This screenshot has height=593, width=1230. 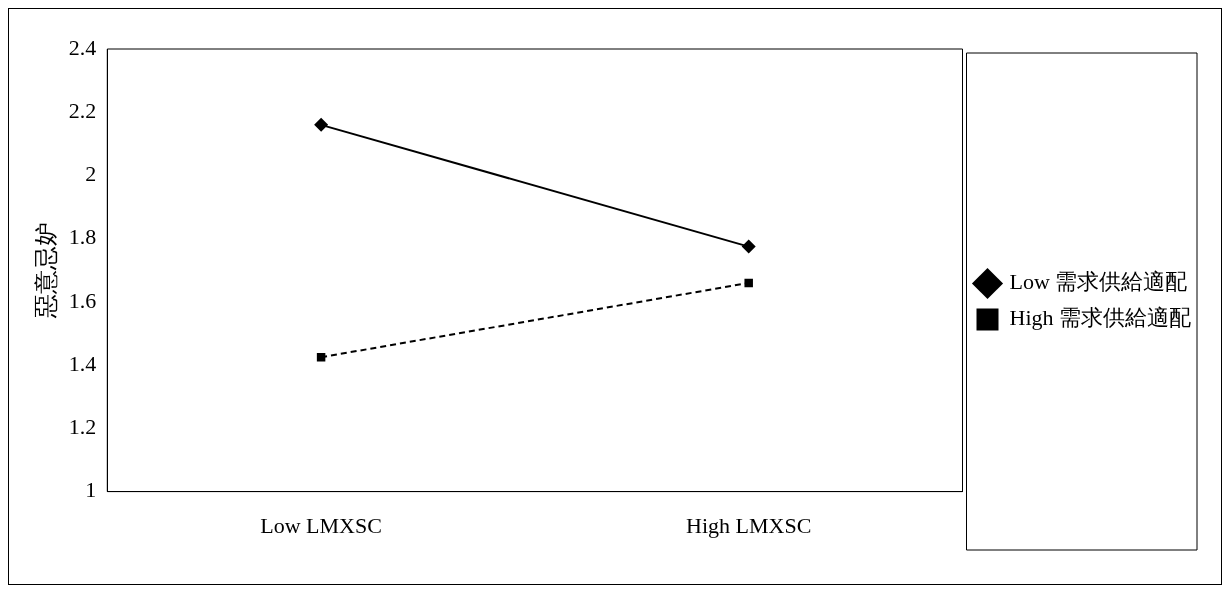 What do you see at coordinates (82, 111) in the screenshot?
I see `y-tick-label: 2.2` at bounding box center [82, 111].